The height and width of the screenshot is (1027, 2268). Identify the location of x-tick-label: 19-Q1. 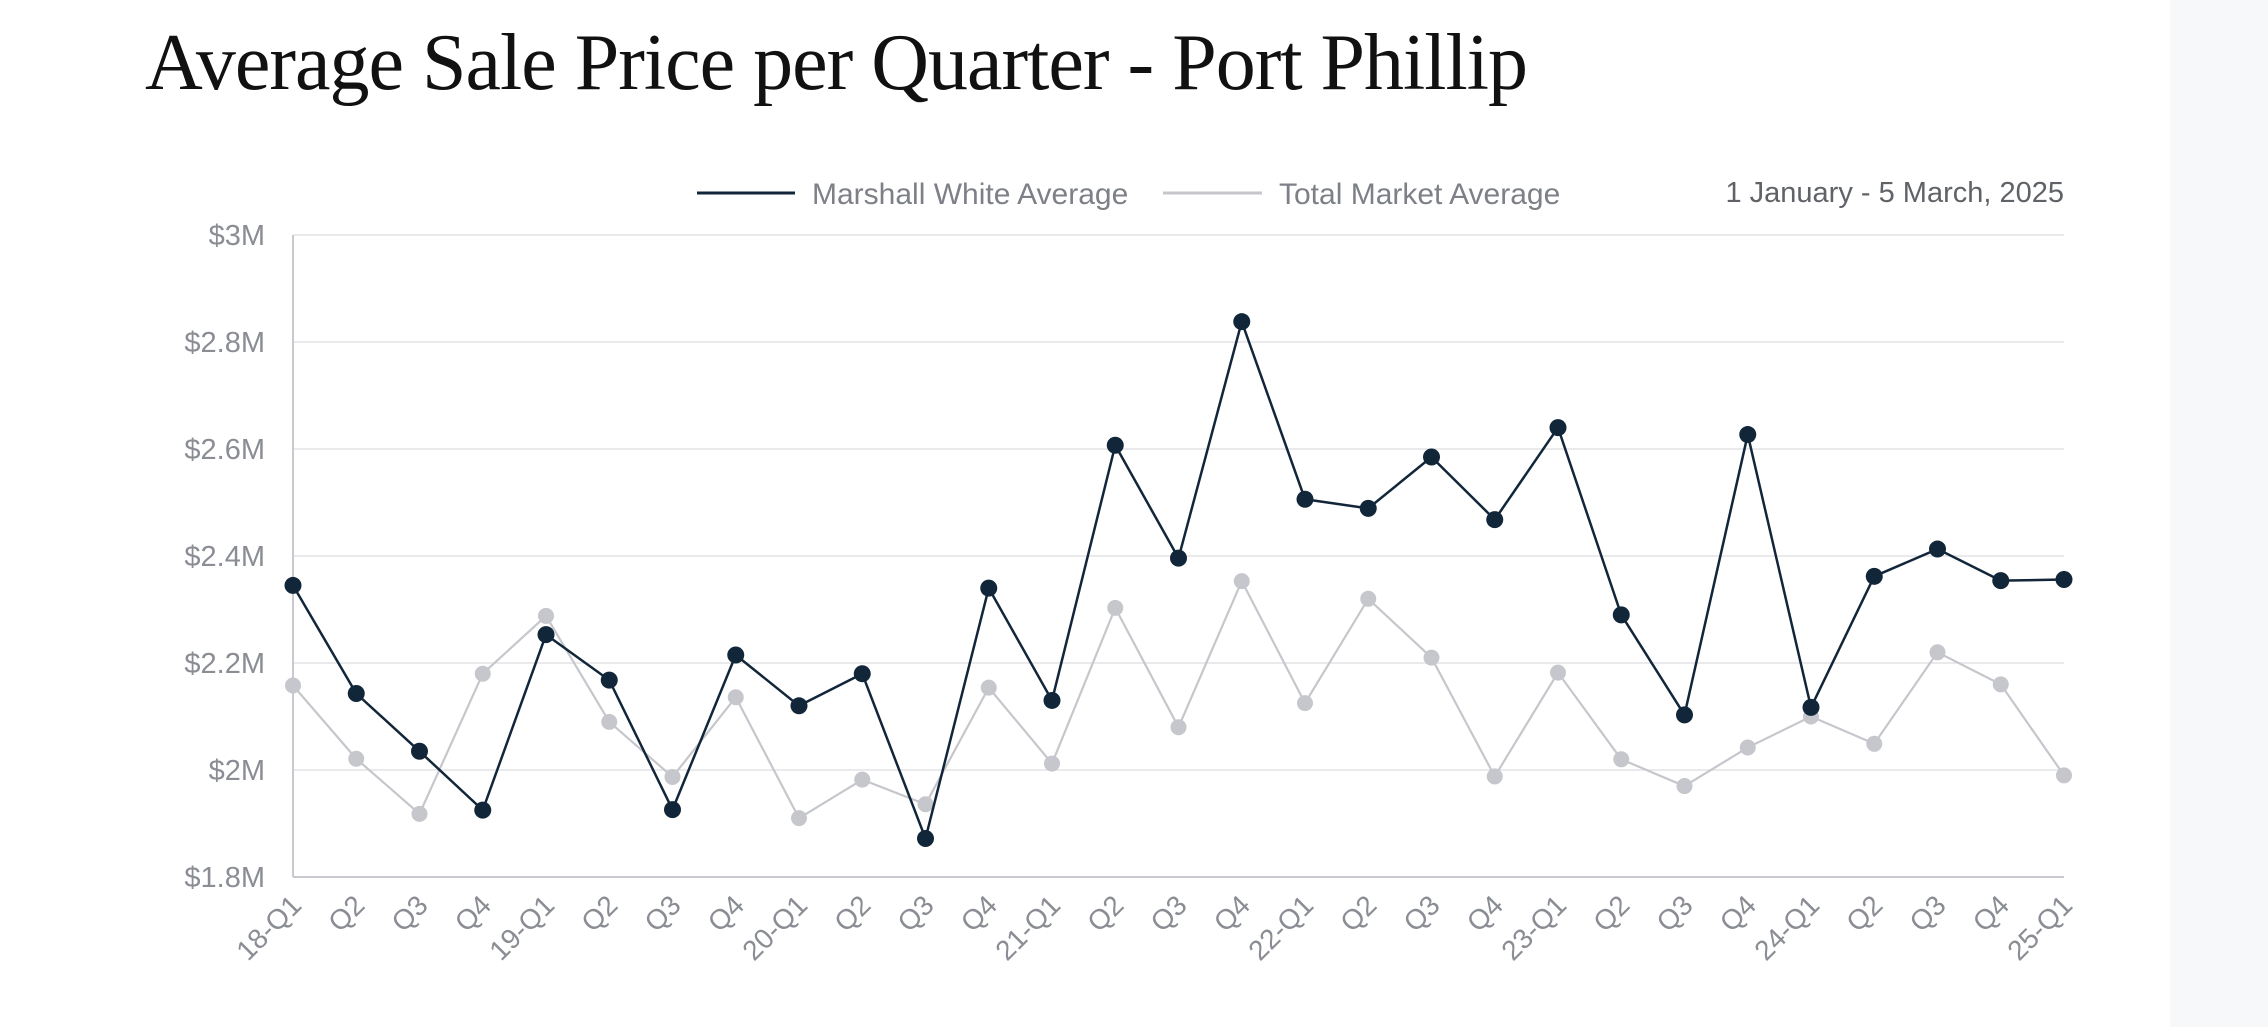
(521, 927).